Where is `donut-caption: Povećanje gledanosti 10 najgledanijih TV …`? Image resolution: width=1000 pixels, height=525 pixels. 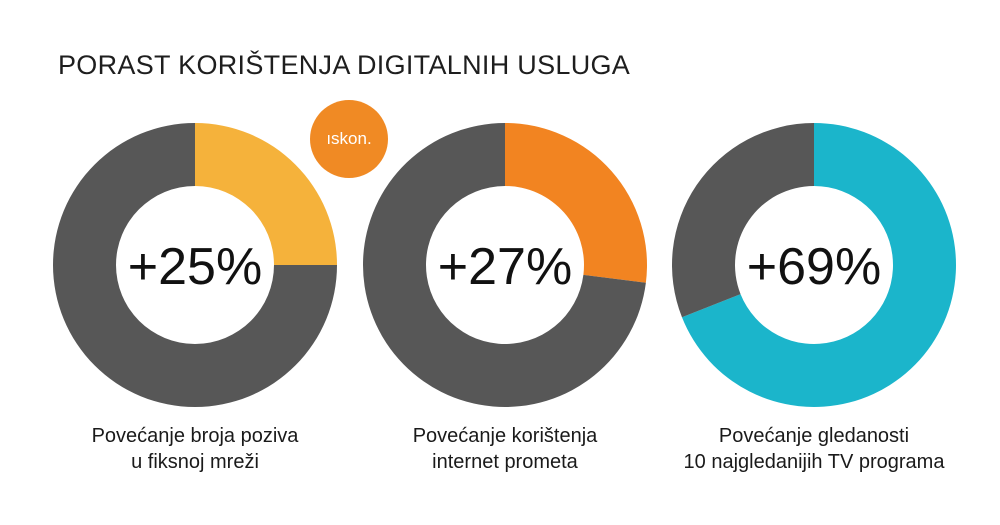
donut-caption: Povećanje gledanosti 10 najgledanijih TV … is located at coordinates (814, 449).